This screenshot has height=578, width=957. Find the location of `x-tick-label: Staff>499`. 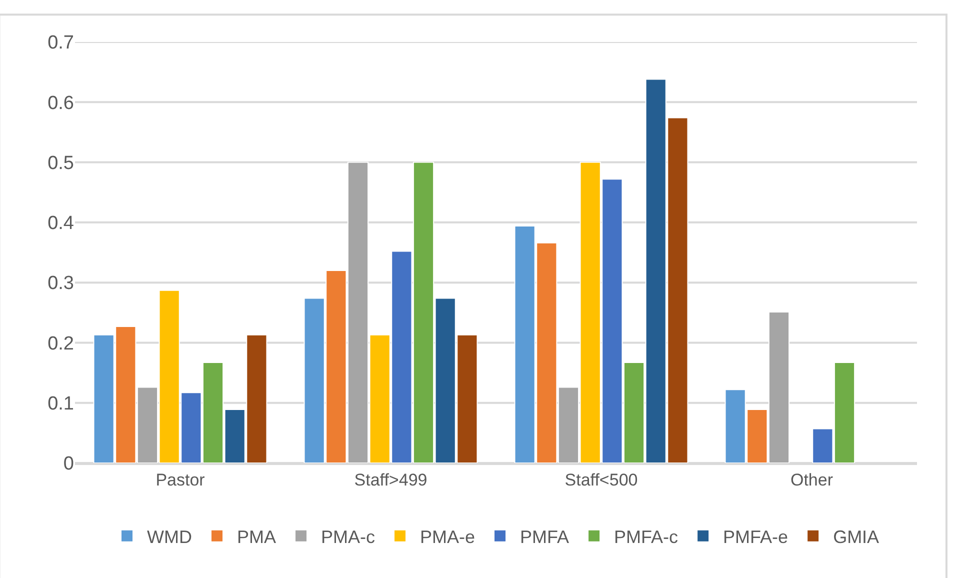

x-tick-label: Staff>499 is located at coordinates (391, 480).